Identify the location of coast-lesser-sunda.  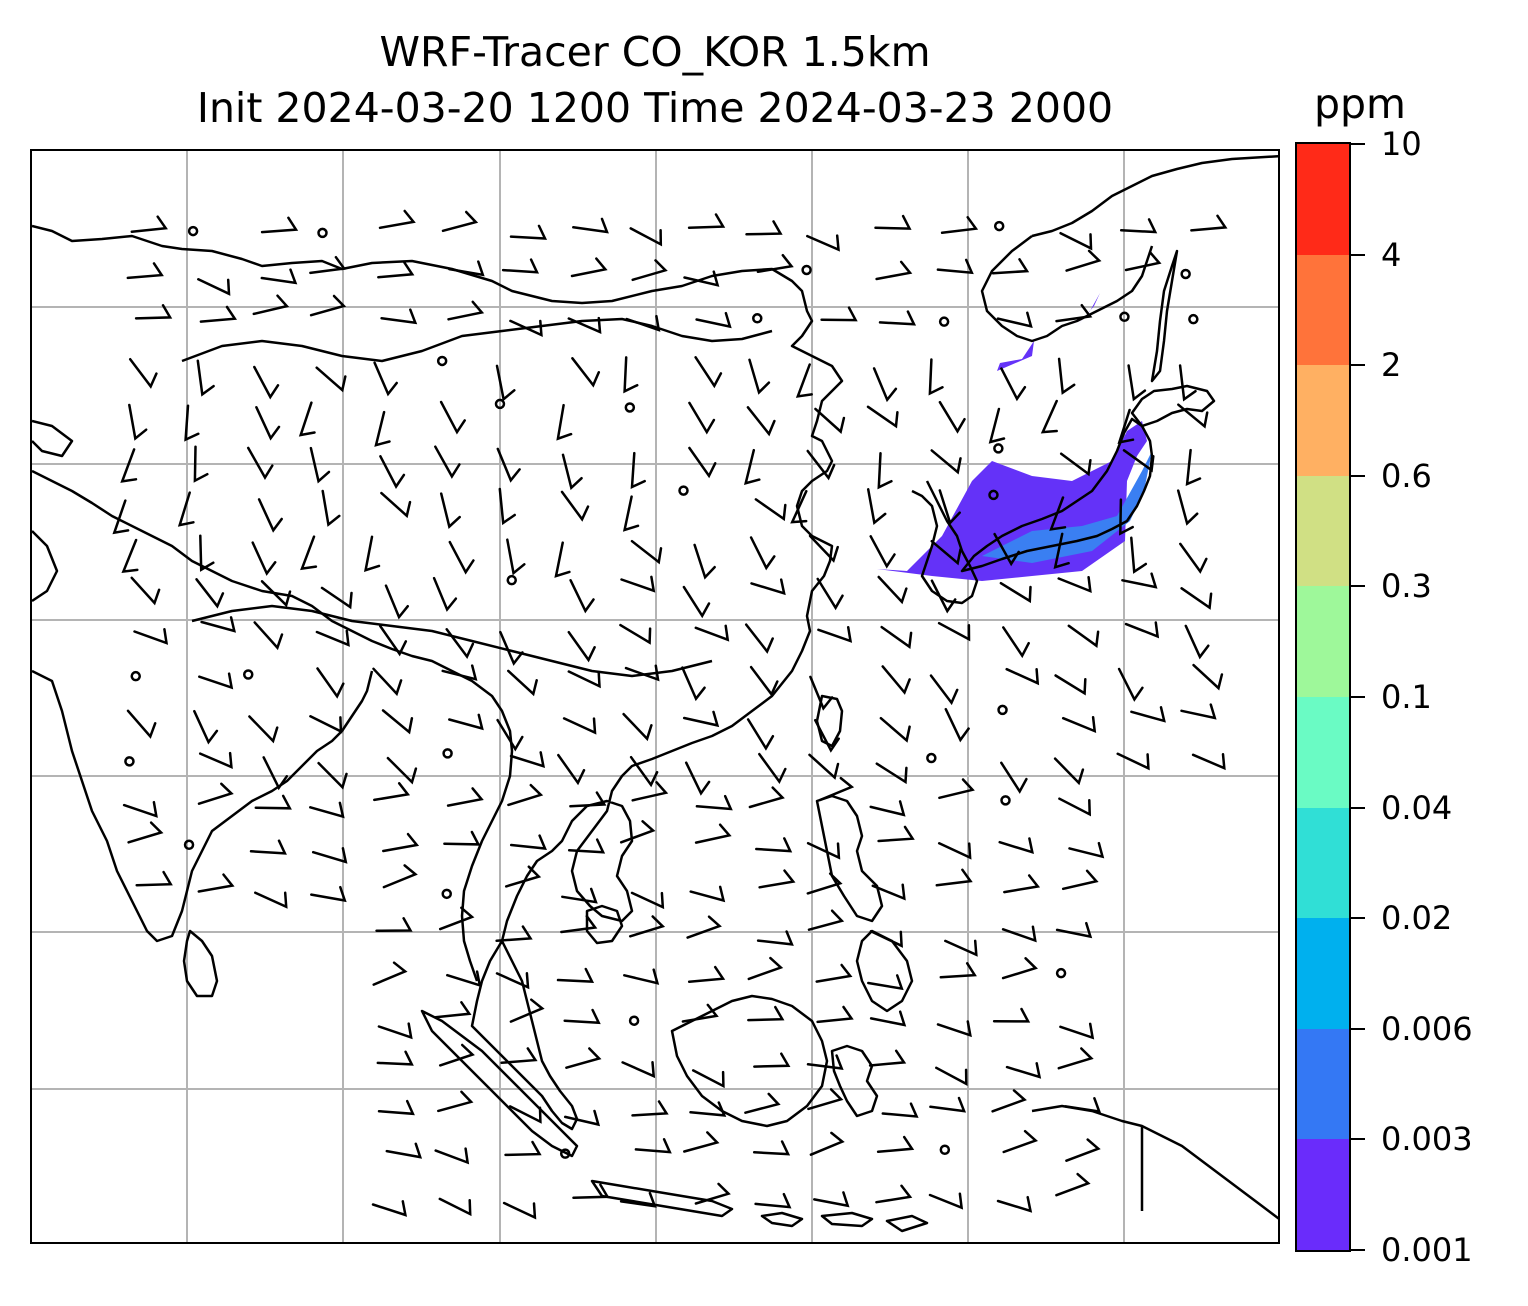
(844, 1222).